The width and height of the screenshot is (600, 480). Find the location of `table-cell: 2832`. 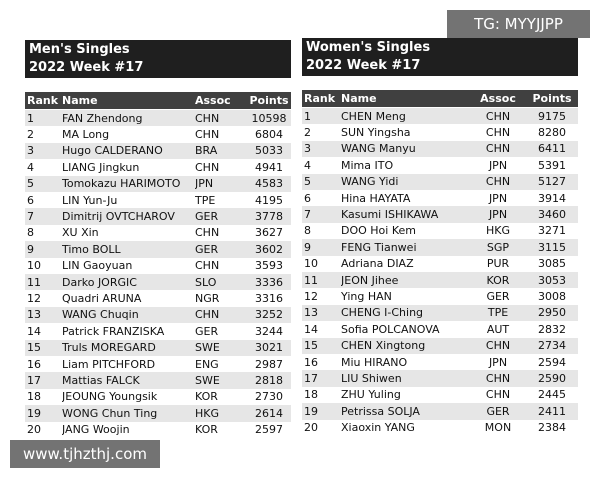

table-cell: 2832 is located at coordinates (552, 329).